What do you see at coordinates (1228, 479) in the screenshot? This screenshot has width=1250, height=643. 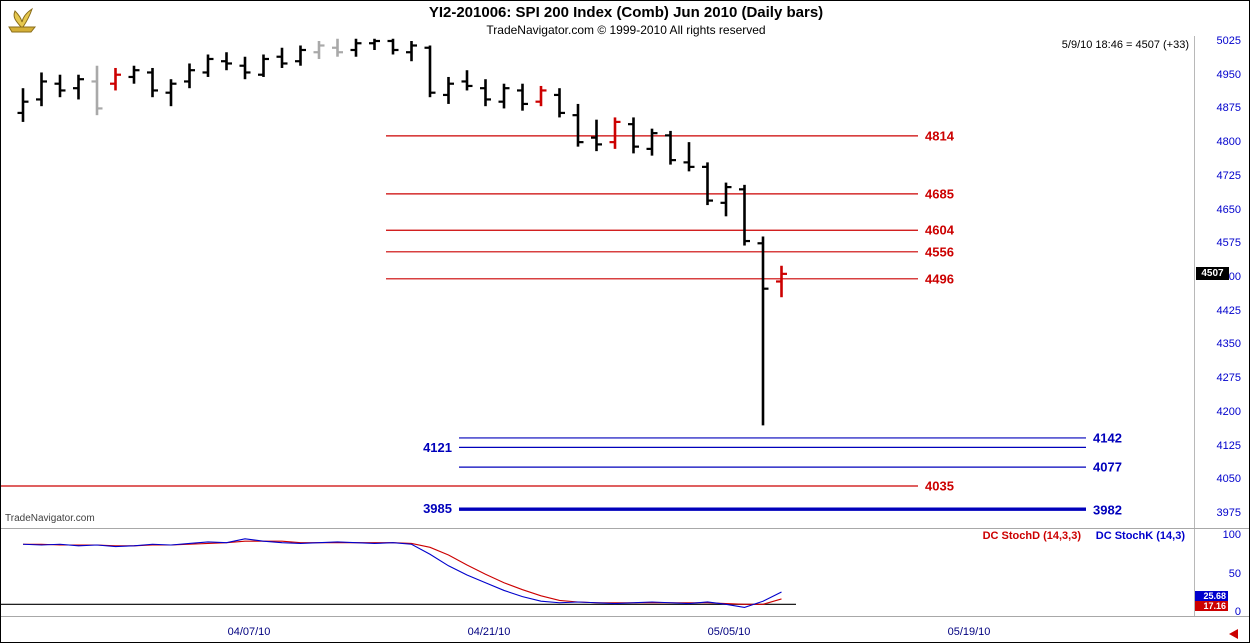 I see `price-axis-tick: 4050` at bounding box center [1228, 479].